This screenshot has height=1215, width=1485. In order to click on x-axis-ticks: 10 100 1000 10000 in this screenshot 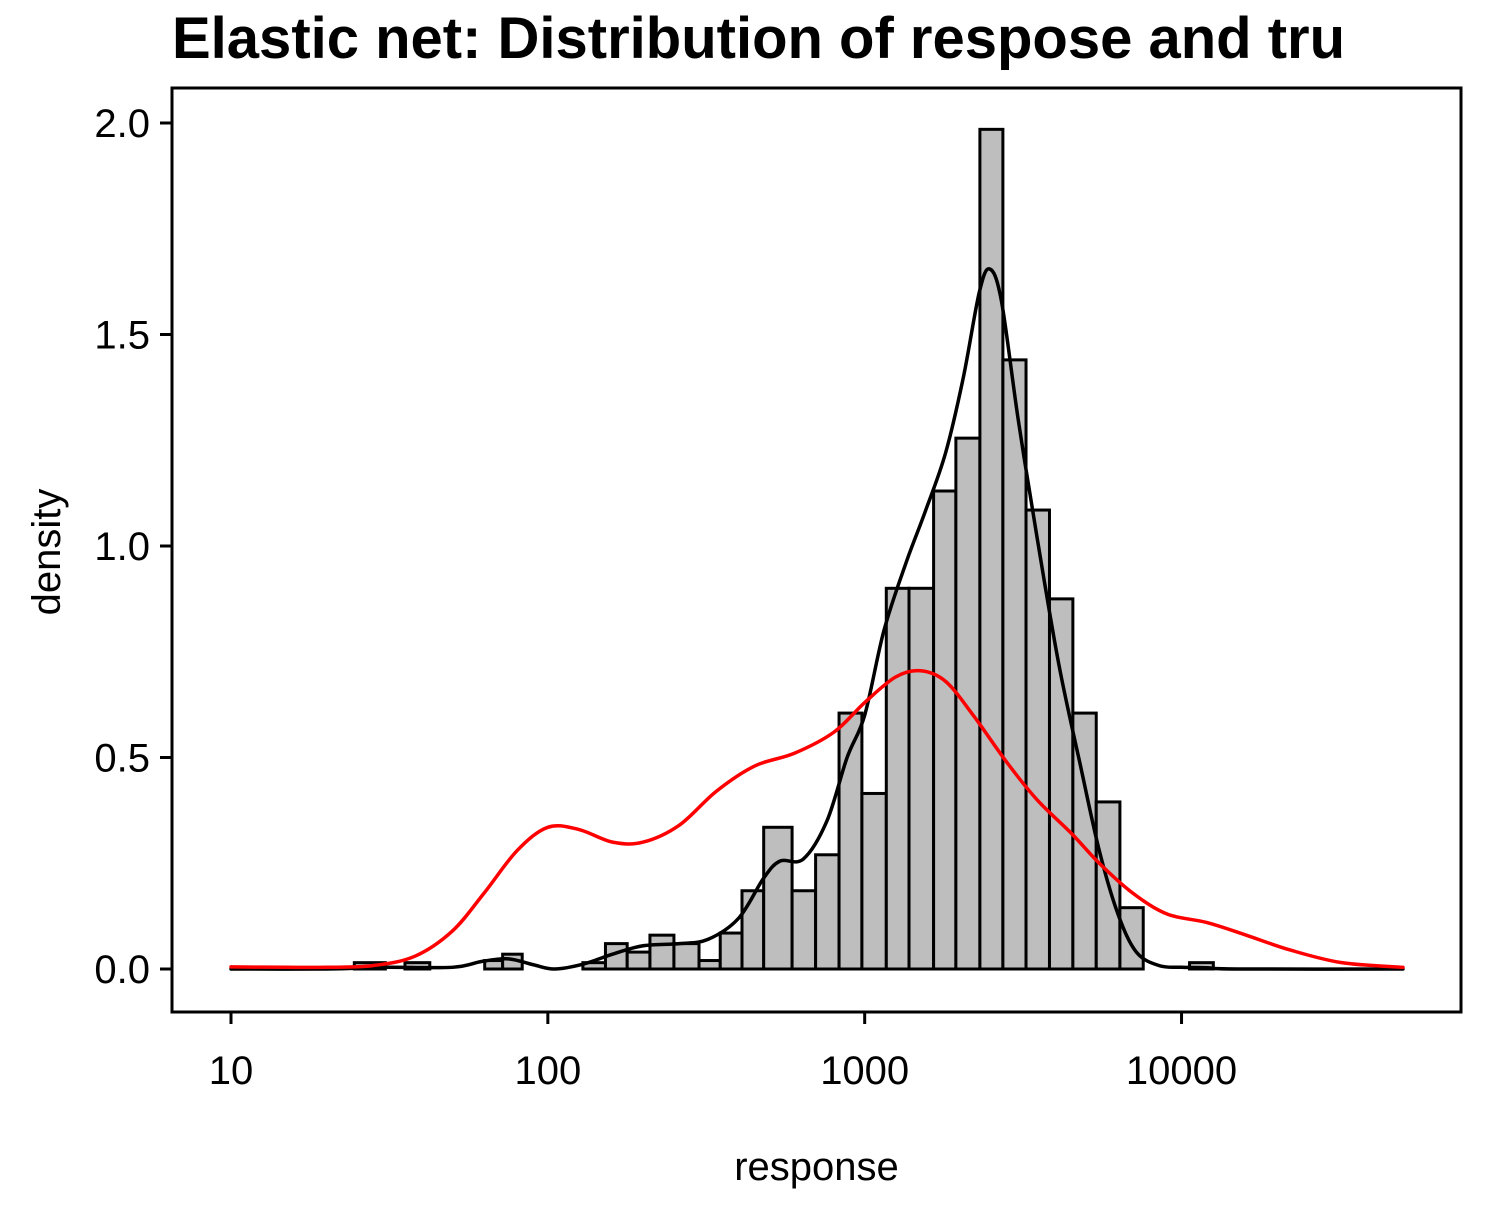, I will do `click(723, 1052)`.